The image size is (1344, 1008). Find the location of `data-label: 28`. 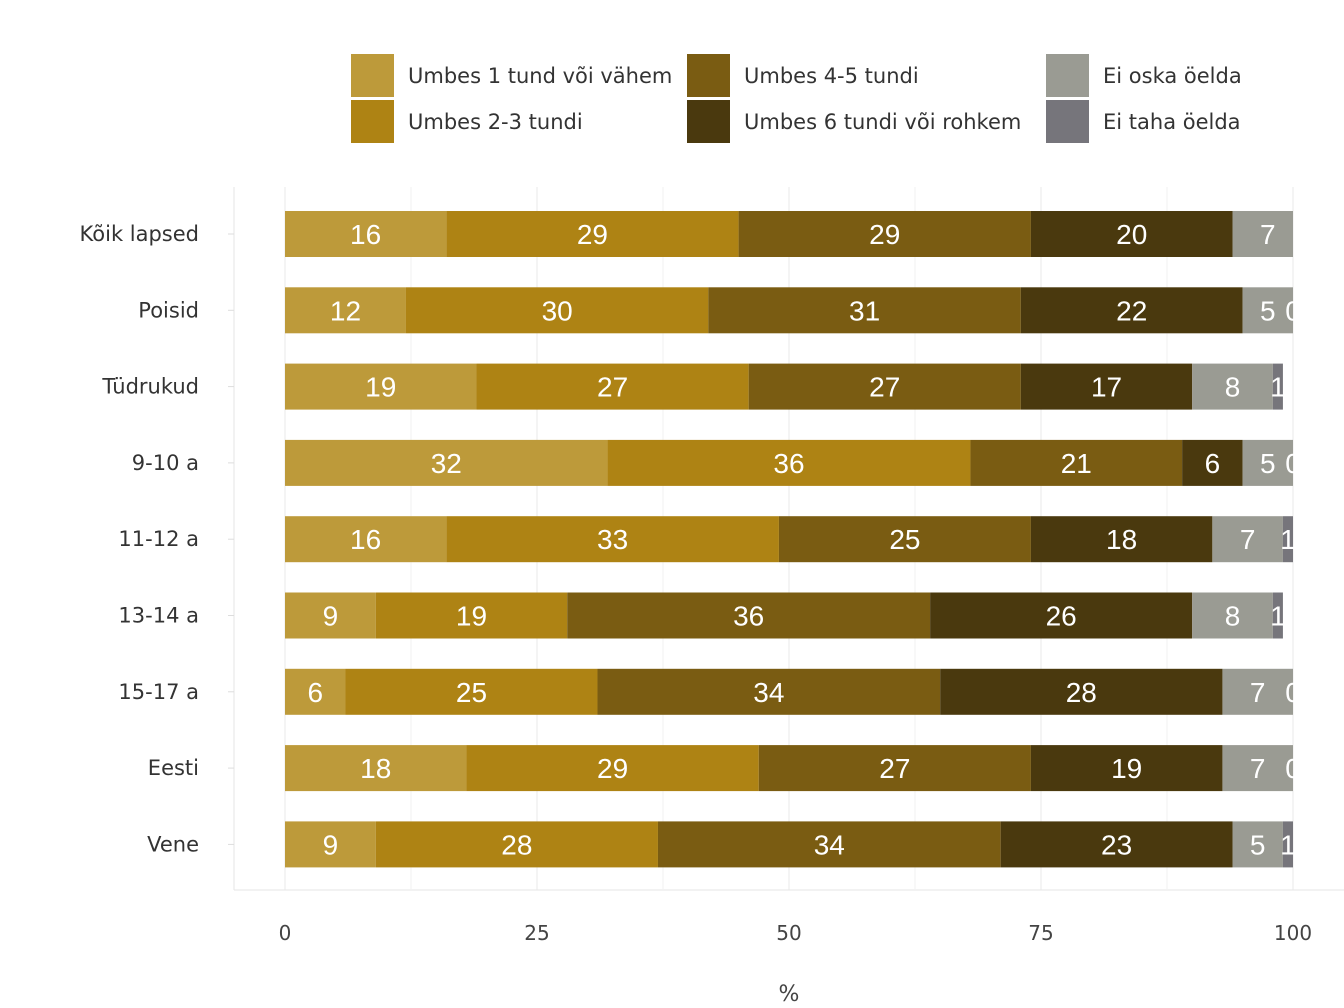

data-label: 28 is located at coordinates (1081, 692).